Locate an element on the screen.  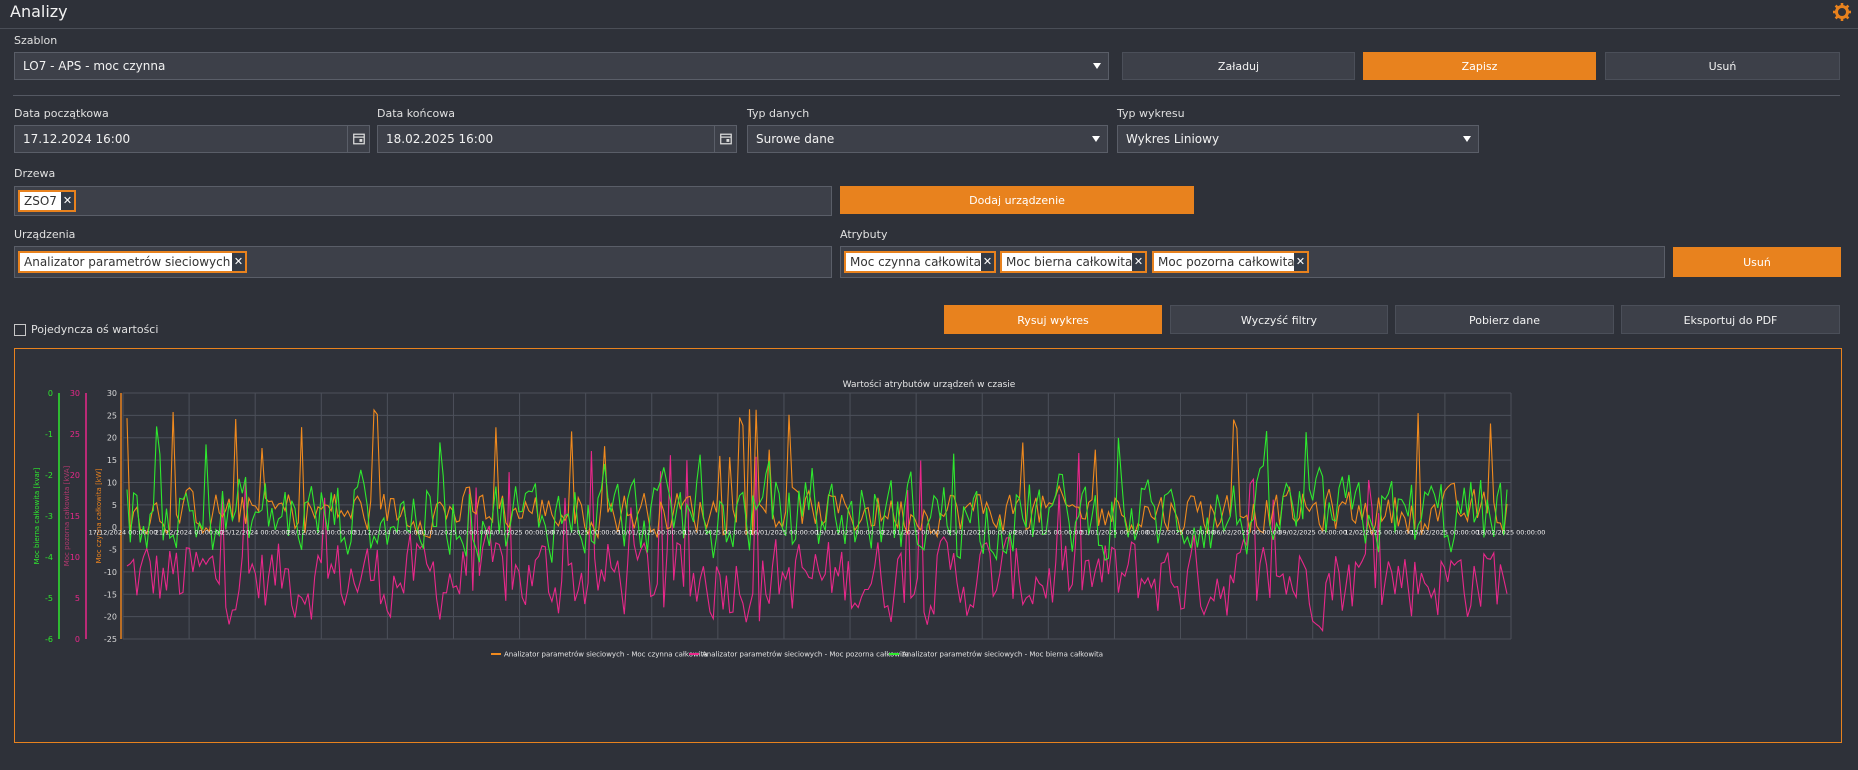
x-tick-label: 09/02/2025 00:00:00 is located at coordinates (1312, 532).